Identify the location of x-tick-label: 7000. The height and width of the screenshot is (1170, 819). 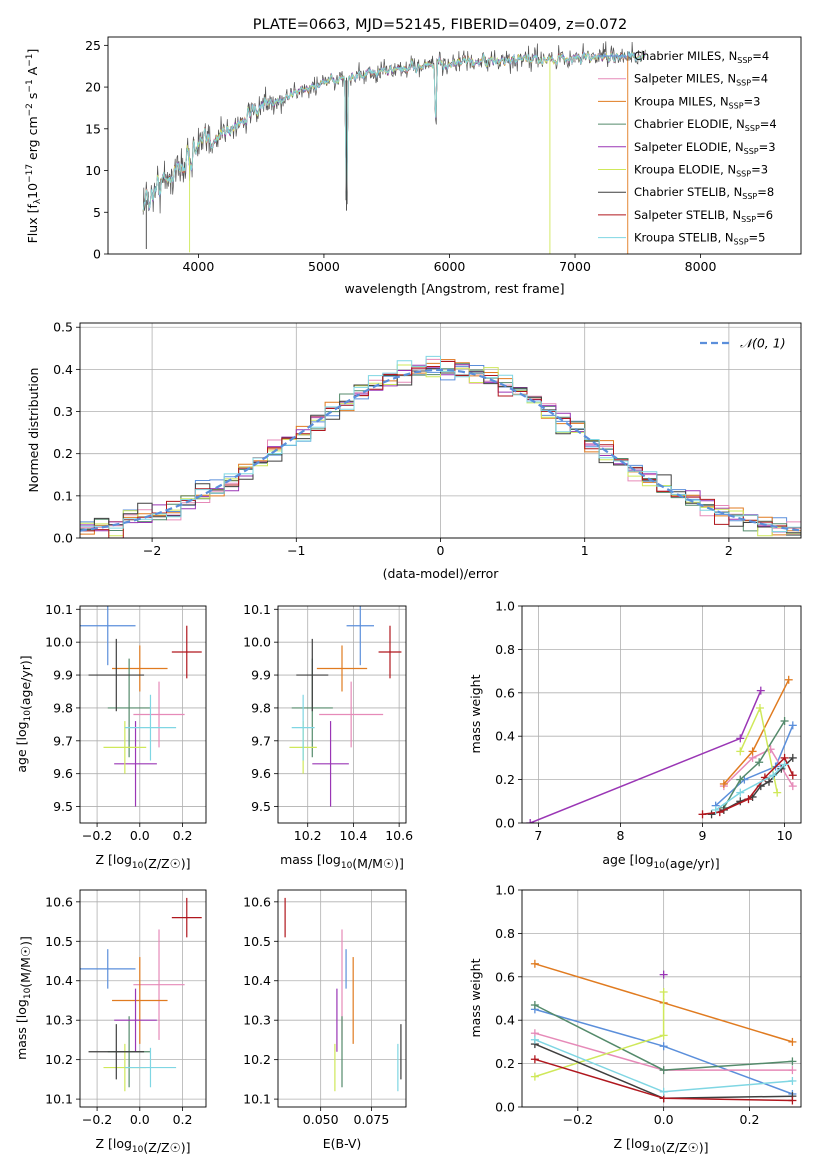
(575, 266).